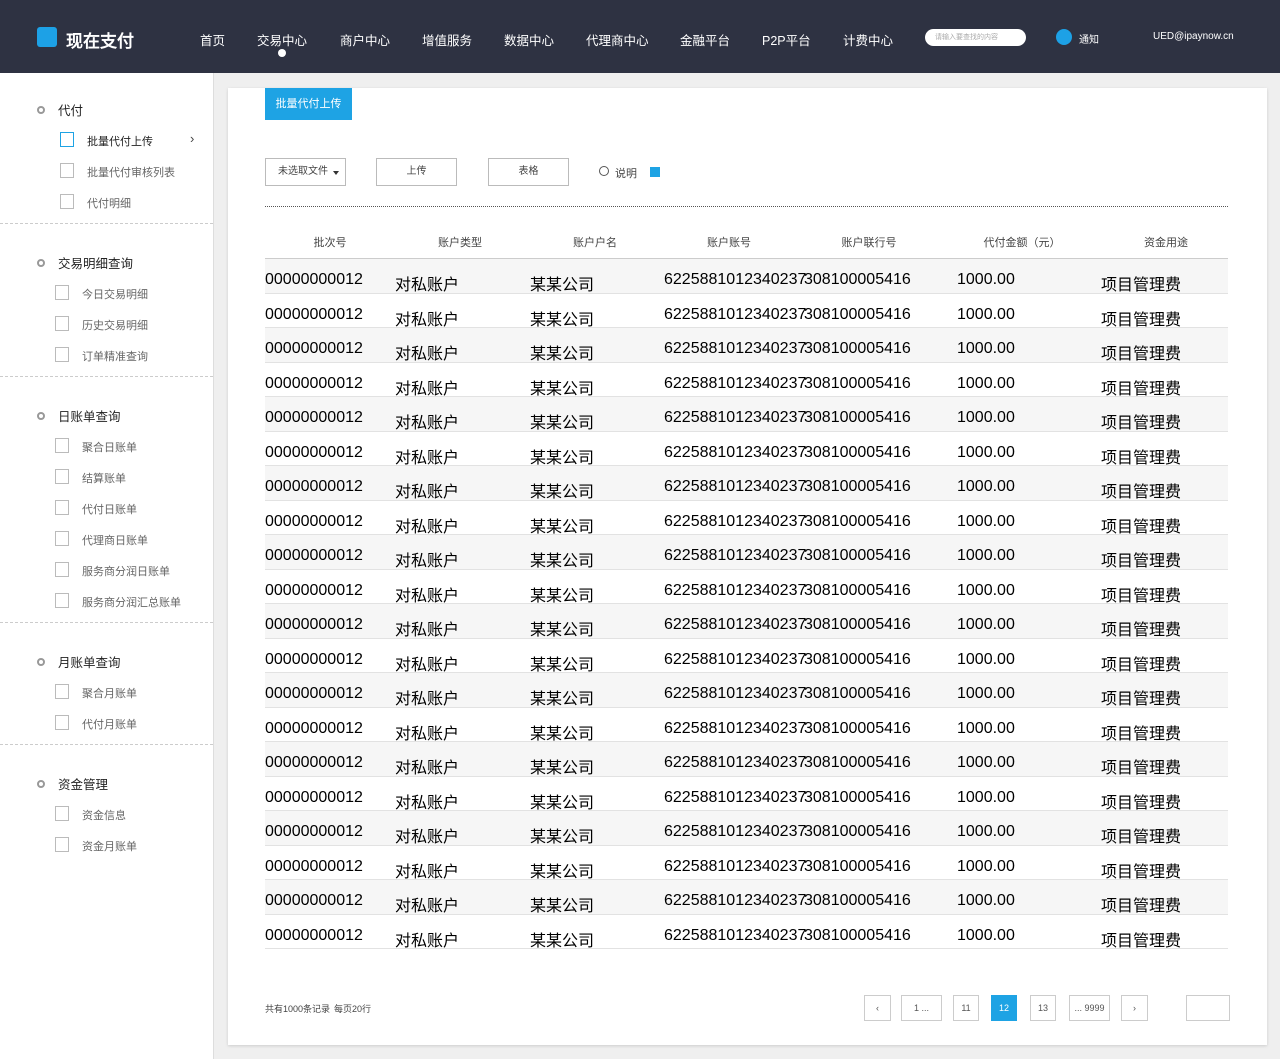 The height and width of the screenshot is (1059, 1280). I want to click on group-title: 交易明细查询, so click(96, 264).